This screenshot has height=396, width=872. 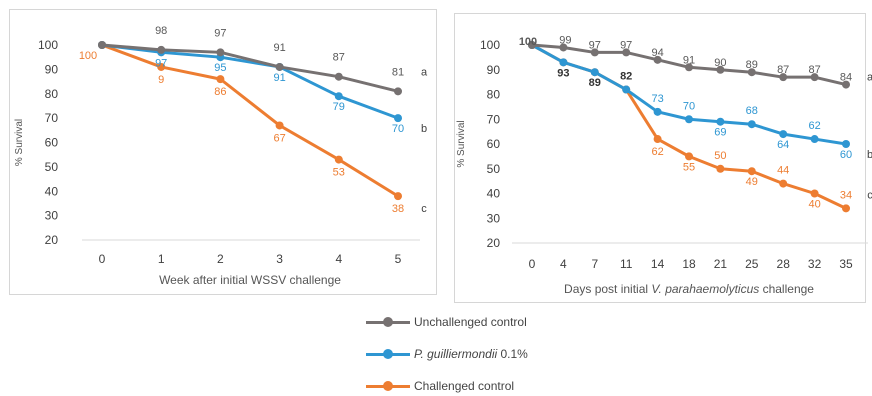 What do you see at coordinates (705, 289) in the screenshot?
I see `x-axis-label-italic: V. parahaemolyticus` at bounding box center [705, 289].